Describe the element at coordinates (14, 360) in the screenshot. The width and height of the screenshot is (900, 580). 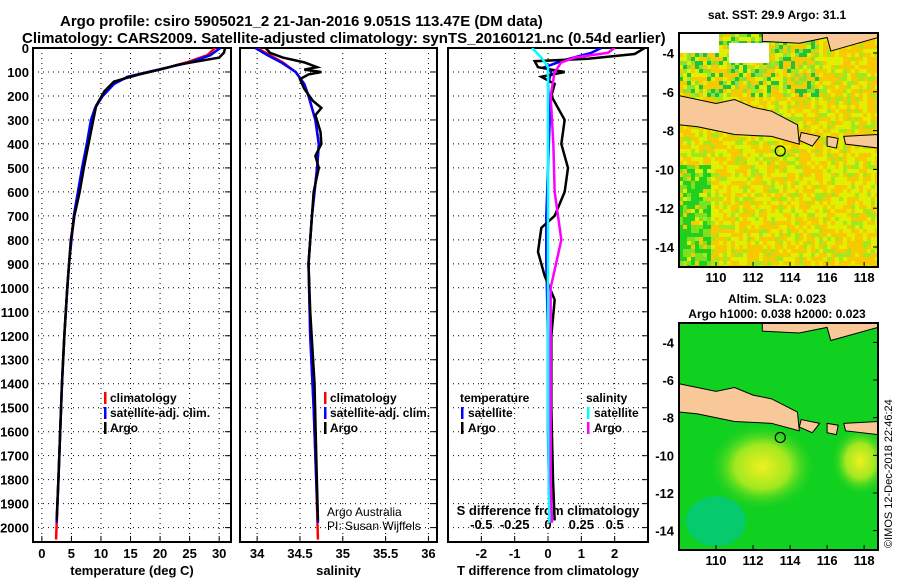
I see `y-tick-label: 1300` at that location.